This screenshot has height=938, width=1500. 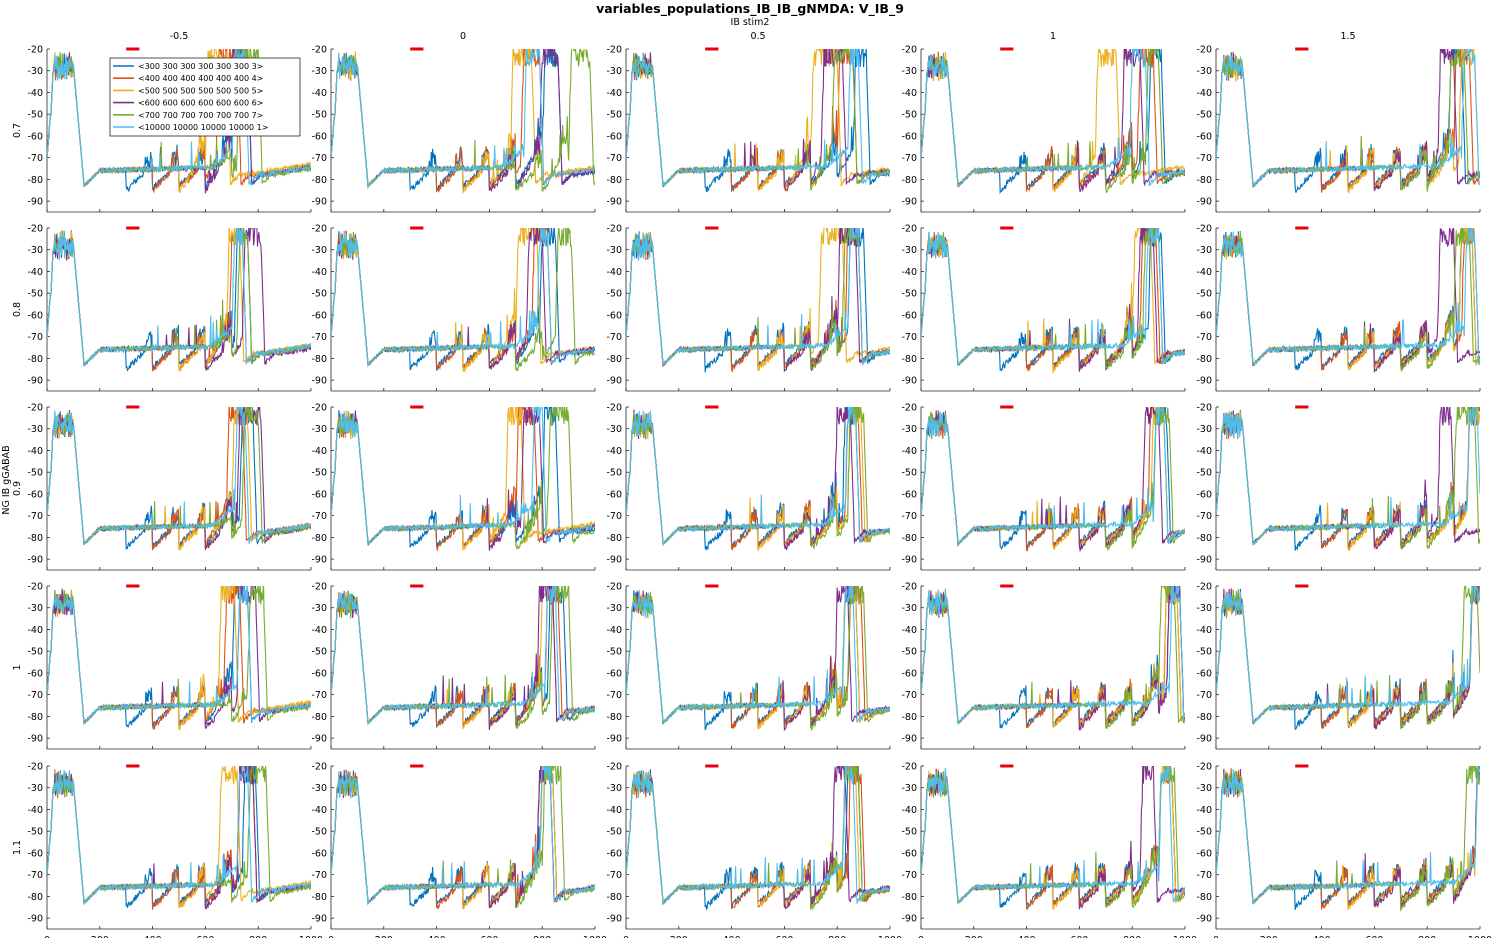 What do you see at coordinates (200, 66) in the screenshot?
I see `legend-entry: <300 300 300 300 300 300 3>` at bounding box center [200, 66].